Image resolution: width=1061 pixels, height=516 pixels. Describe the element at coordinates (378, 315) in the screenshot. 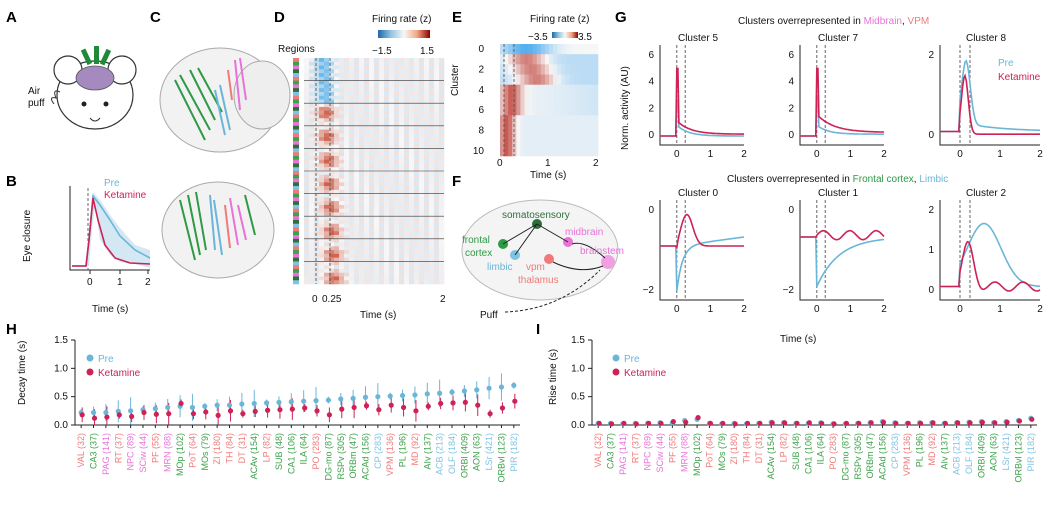

I see `d-xlabel: Time (s)` at that location.